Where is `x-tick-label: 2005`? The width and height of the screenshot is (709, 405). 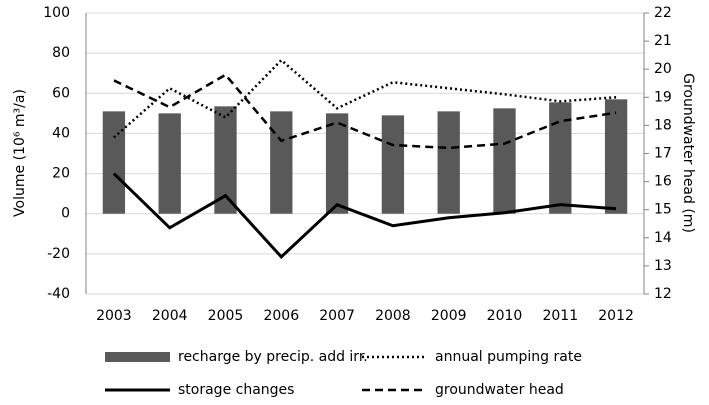
x-tick-label: 2005 is located at coordinates (226, 316).